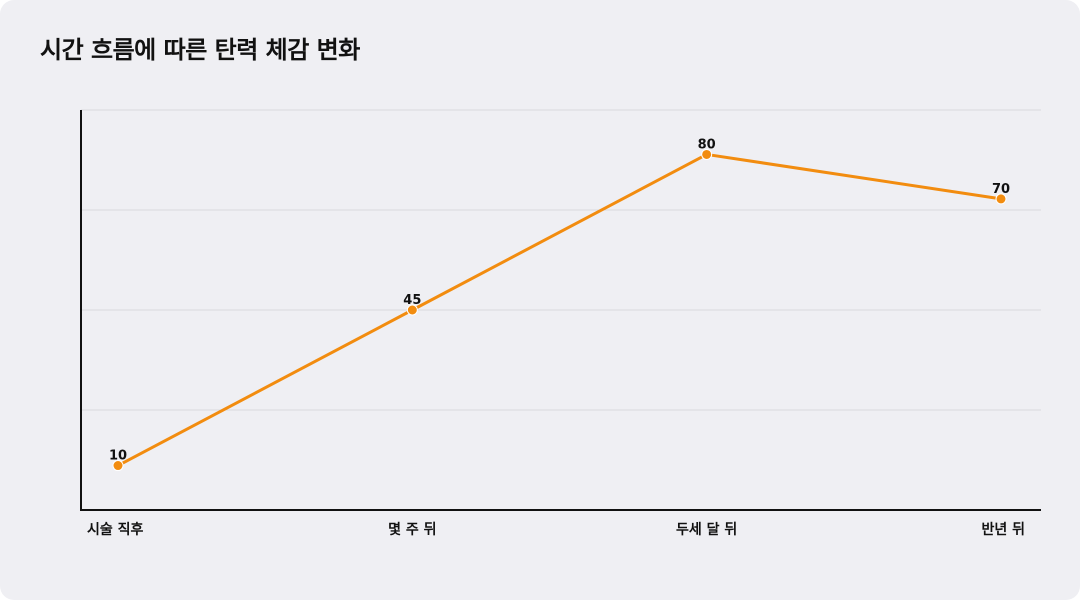  Describe the element at coordinates (412, 300) in the screenshot. I see `data-label: 45` at that location.